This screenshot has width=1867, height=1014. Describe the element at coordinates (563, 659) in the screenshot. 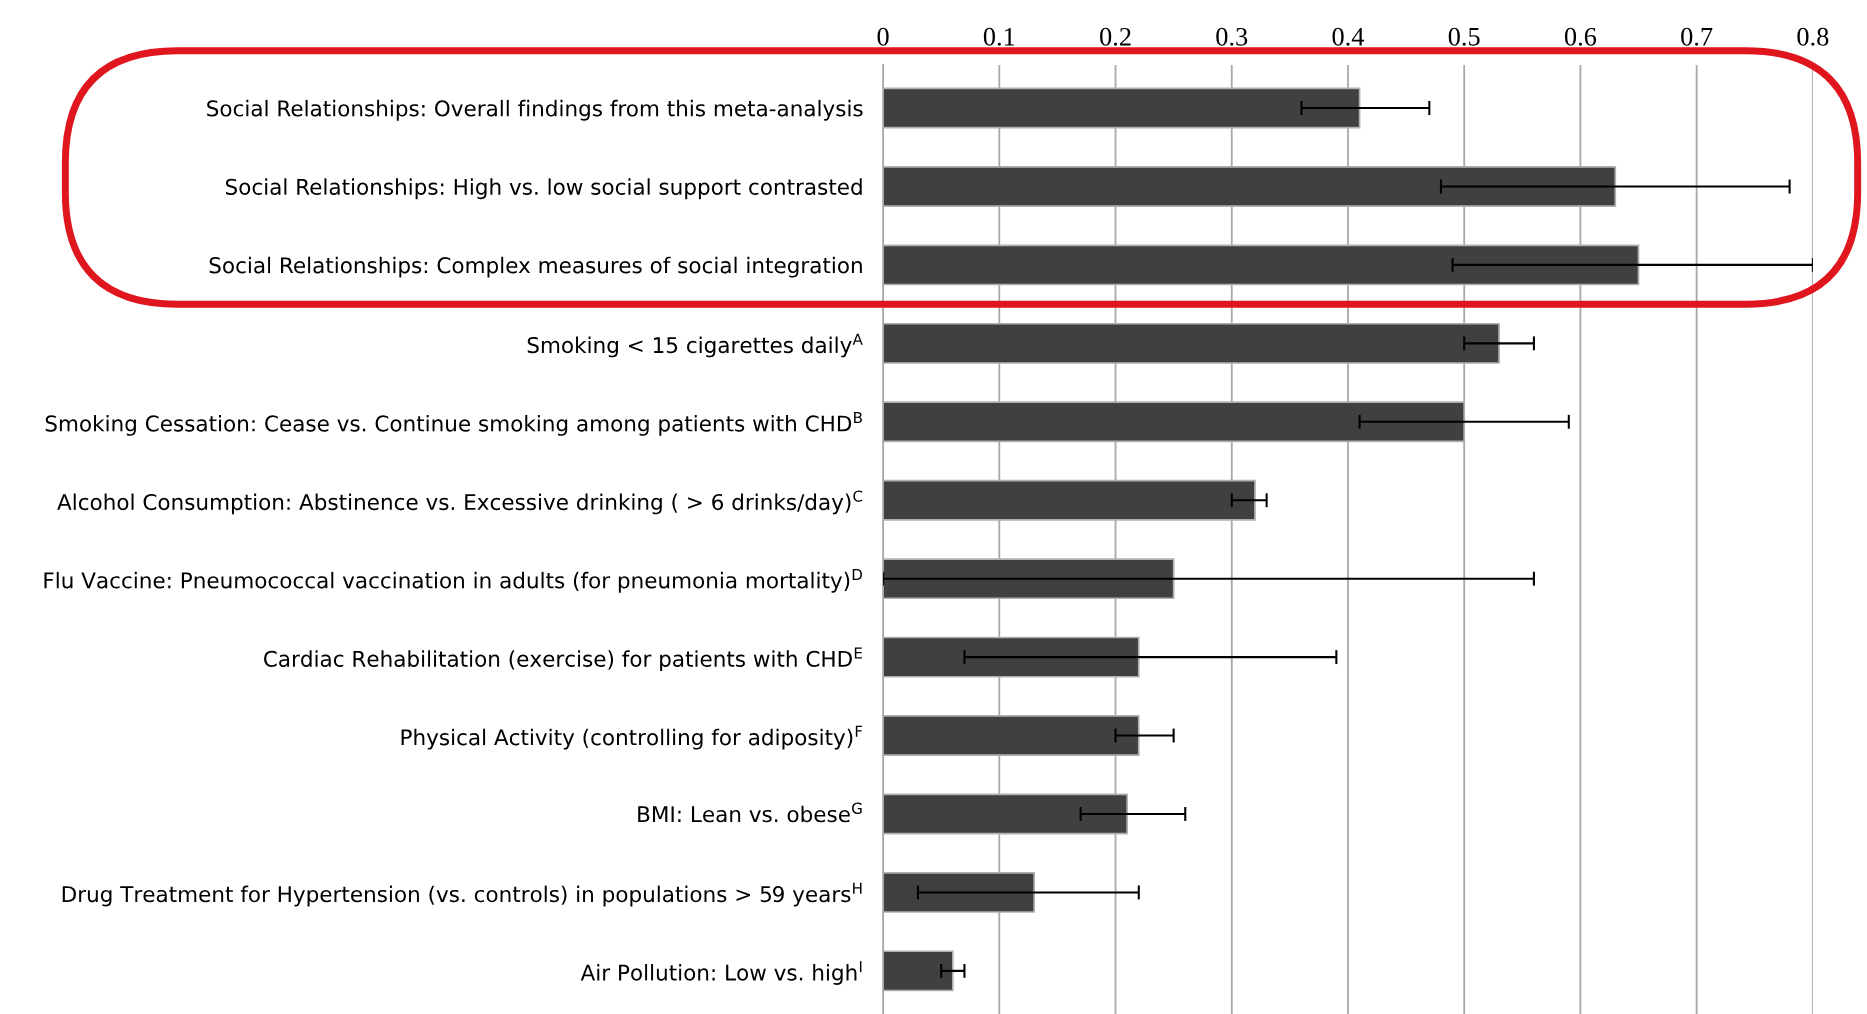

I see `y-tick-label: Cardiac Rehabilitation (exercise) for patients with CHD$^{E}$` at that location.